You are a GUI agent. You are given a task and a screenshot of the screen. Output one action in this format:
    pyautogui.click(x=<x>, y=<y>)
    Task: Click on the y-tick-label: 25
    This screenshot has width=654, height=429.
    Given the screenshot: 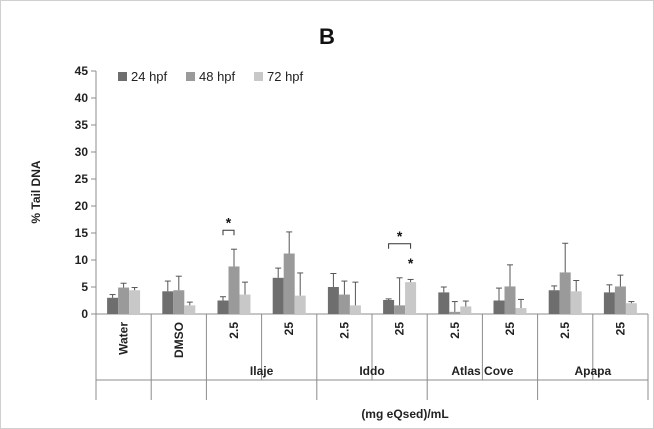 What is the action you would take?
    pyautogui.click(x=82, y=179)
    